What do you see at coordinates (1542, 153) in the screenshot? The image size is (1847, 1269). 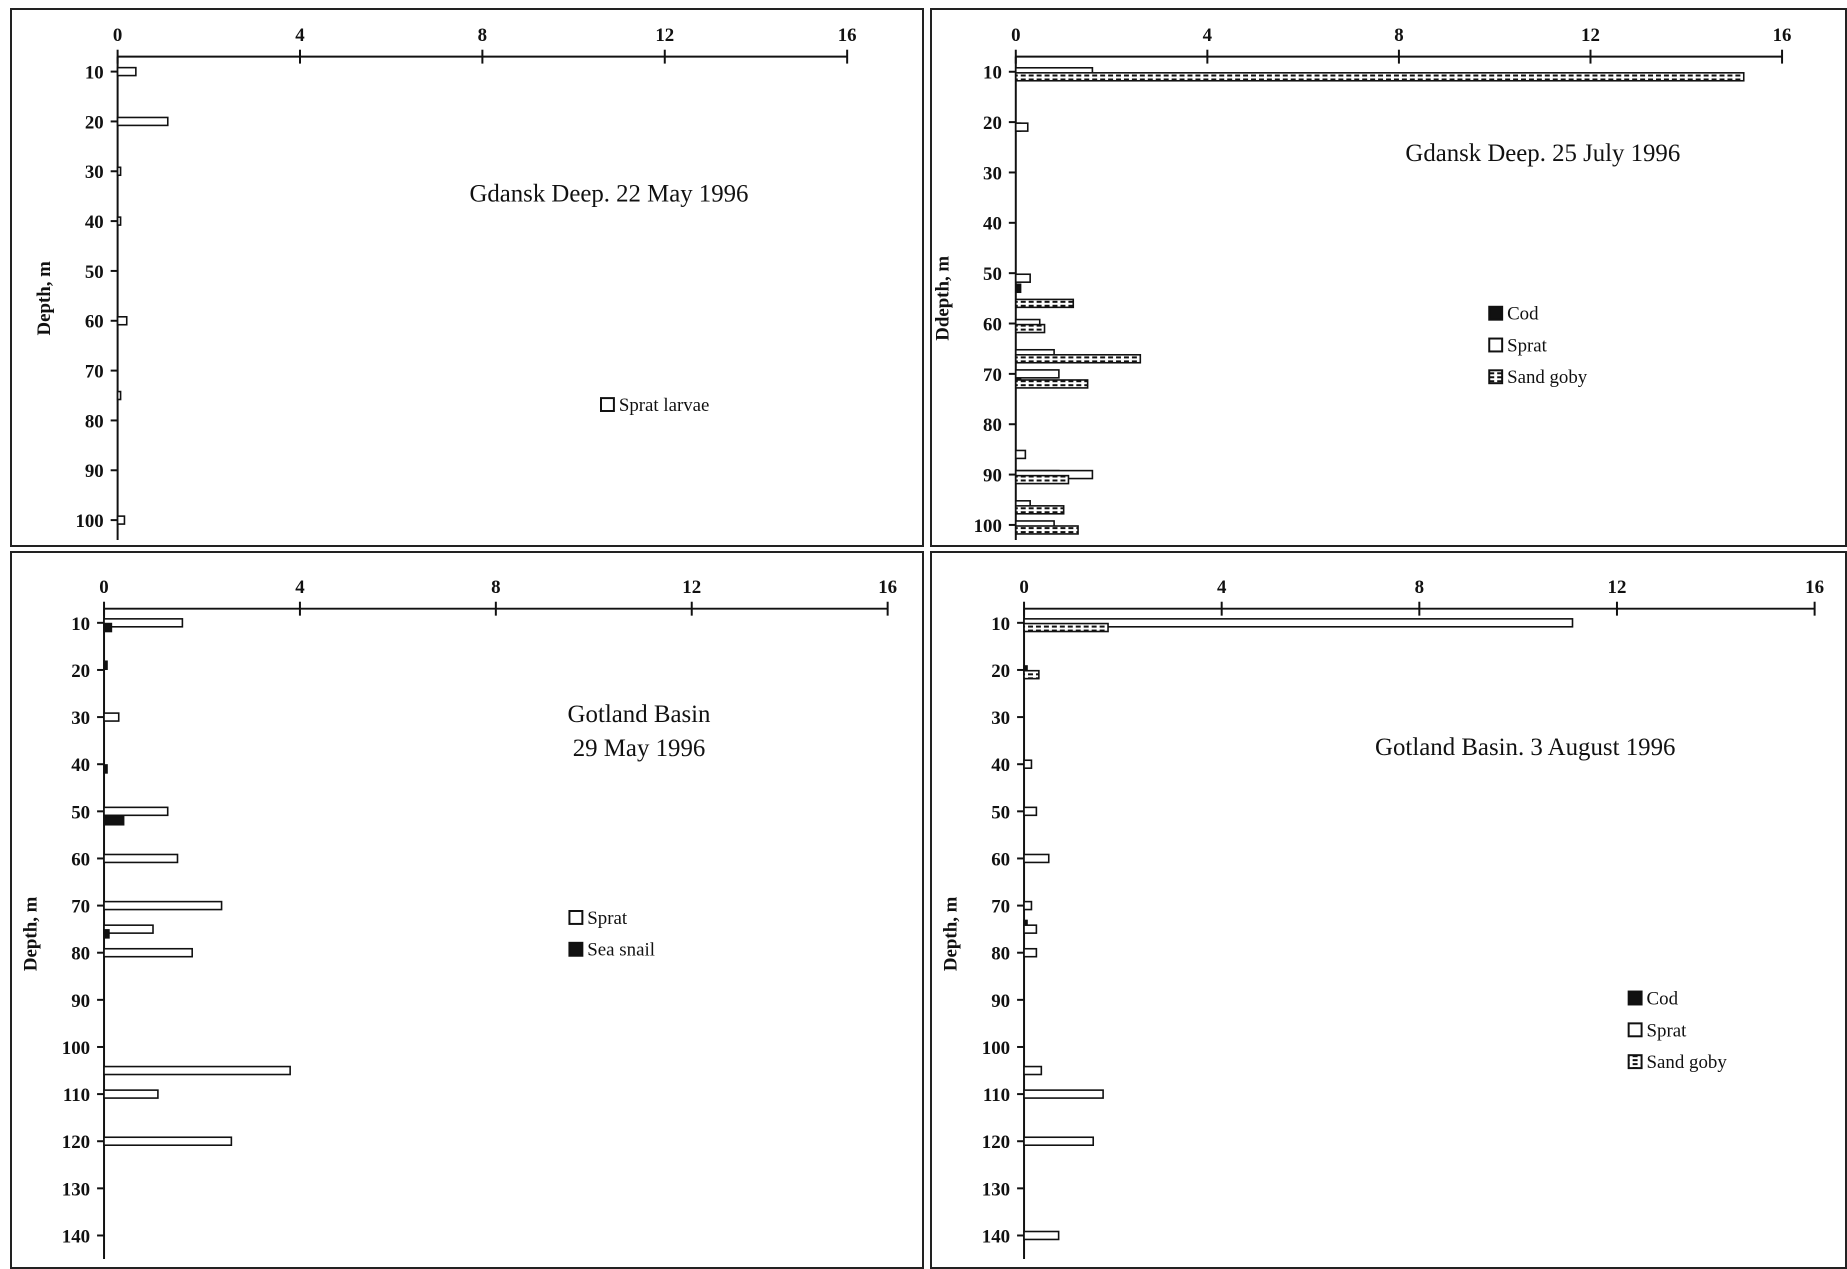 I see `chart-title: Gdansk Deep. 25 July 1996` at bounding box center [1542, 153].